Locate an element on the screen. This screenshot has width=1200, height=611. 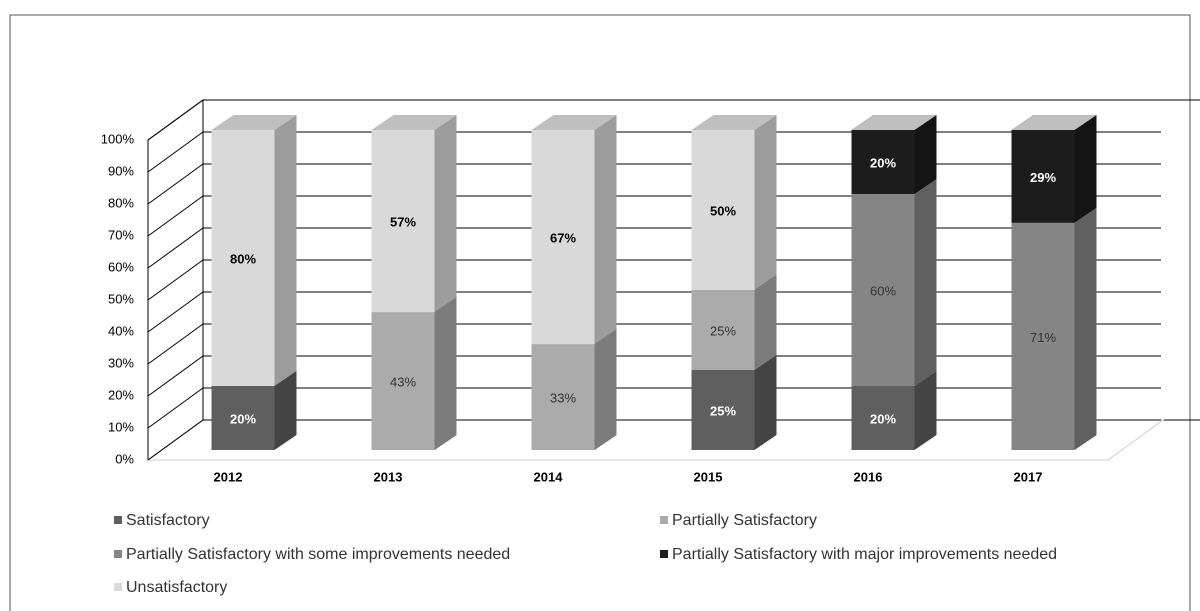
y-tick-label: 60% is located at coordinates (121, 266).